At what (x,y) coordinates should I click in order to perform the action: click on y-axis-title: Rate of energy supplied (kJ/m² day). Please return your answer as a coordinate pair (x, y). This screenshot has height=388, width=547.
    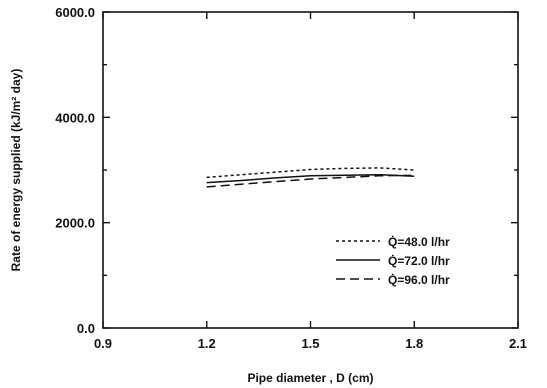
    Looking at the image, I should click on (16, 170).